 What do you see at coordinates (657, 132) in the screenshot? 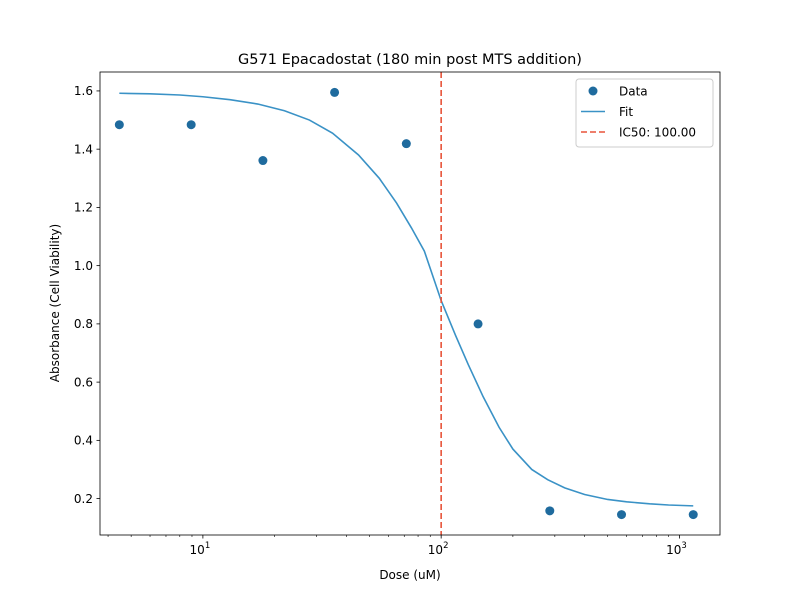
I see `legend-ic50-label: IC50: 100.00` at bounding box center [657, 132].